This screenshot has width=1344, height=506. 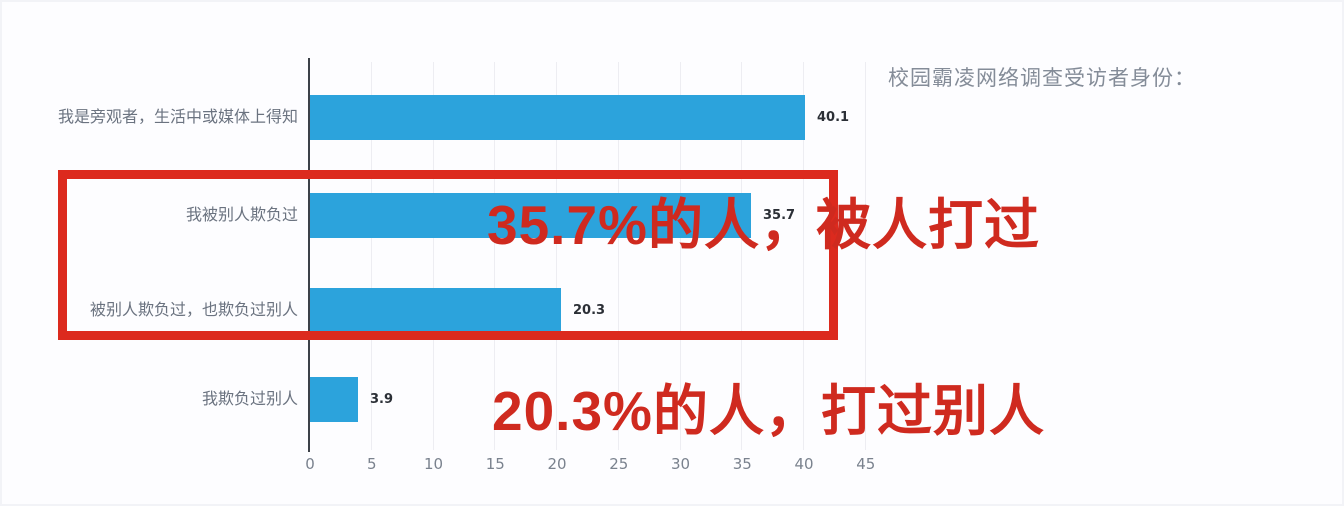 What do you see at coordinates (589, 310) in the screenshot?
I see `bar-value-label: 20.3` at bounding box center [589, 310].